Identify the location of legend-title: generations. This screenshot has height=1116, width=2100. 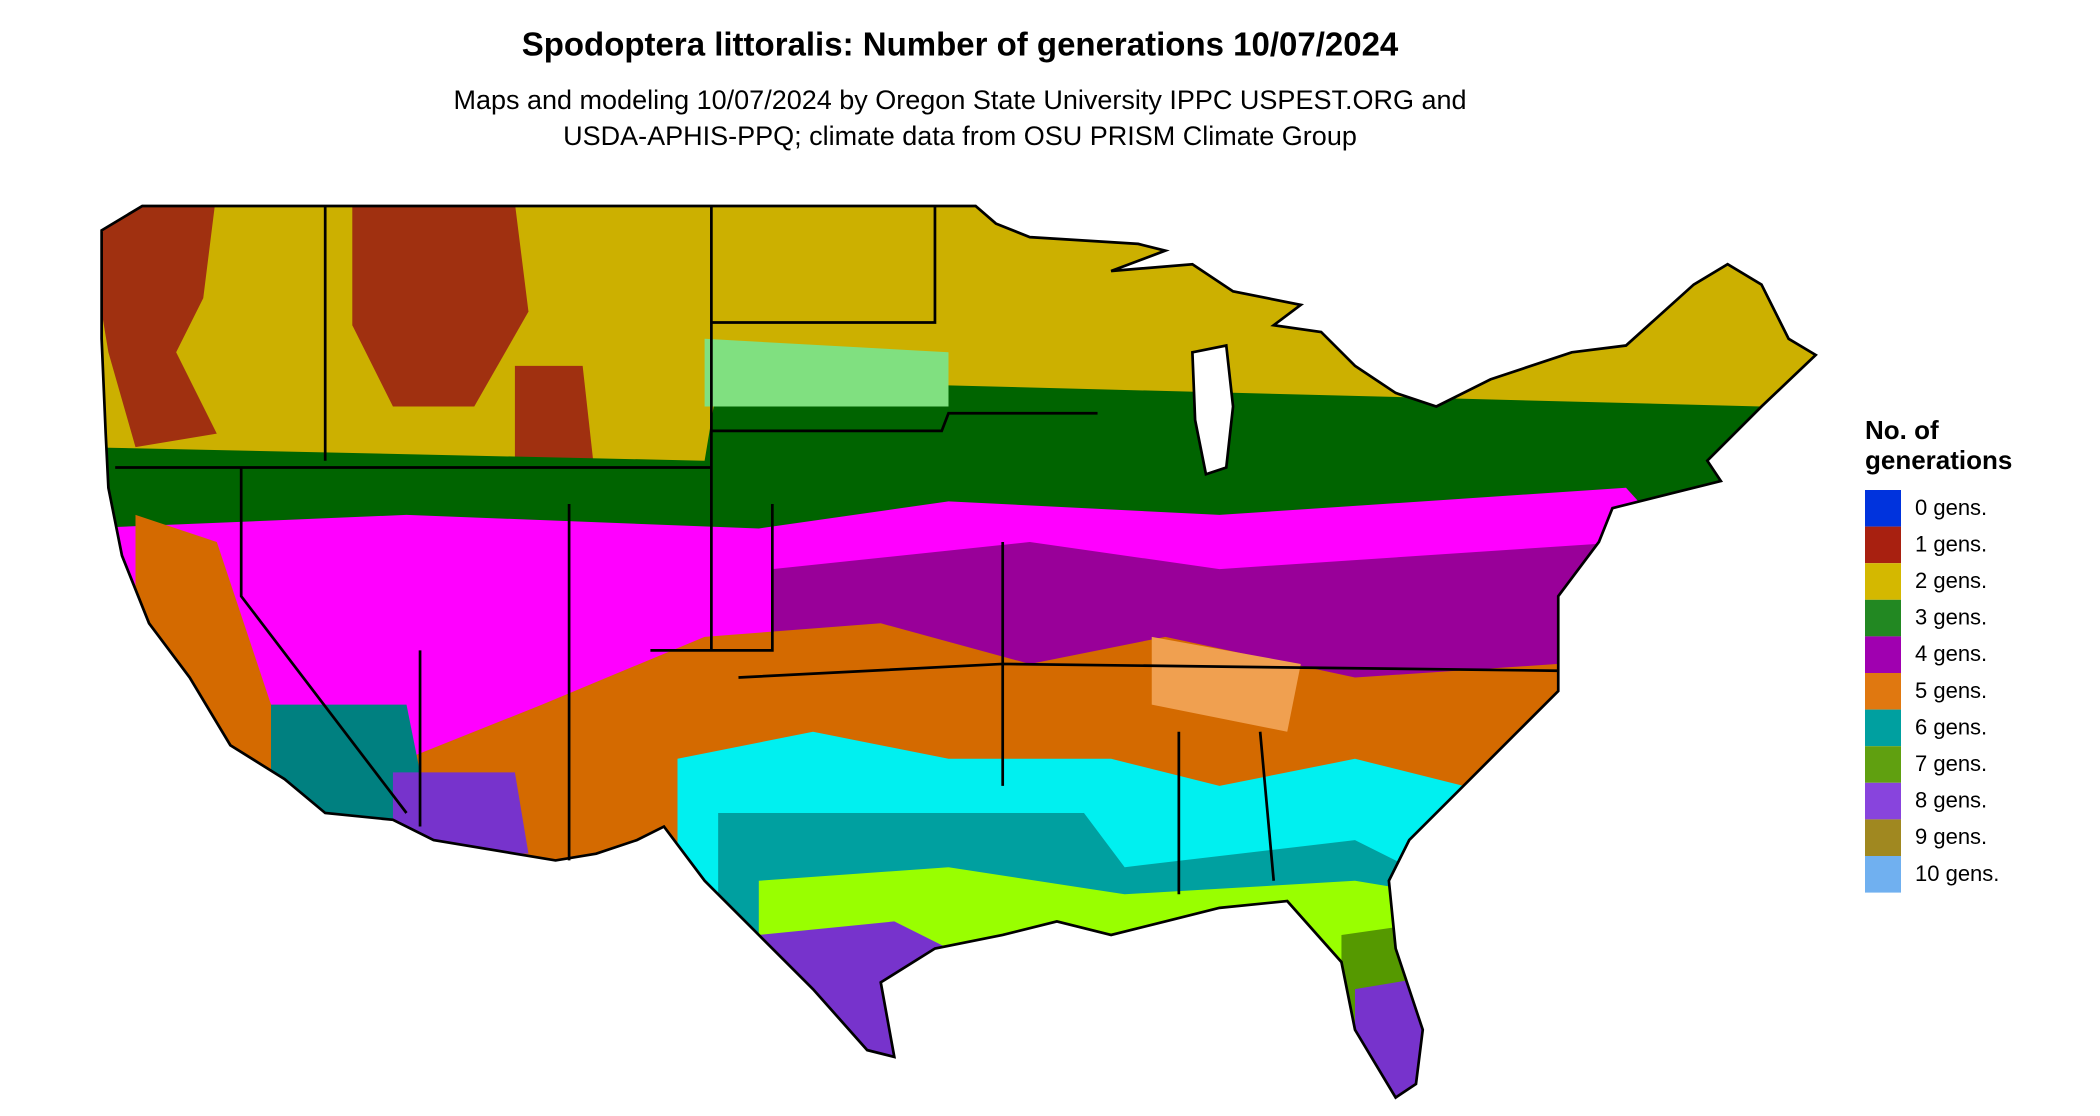
(1938, 460).